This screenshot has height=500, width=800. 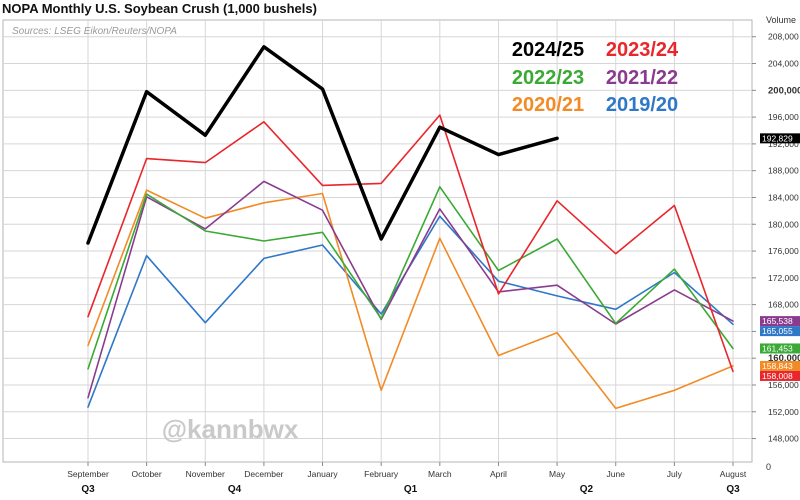 I want to click on y-zero-label: 0, so click(x=768, y=467).